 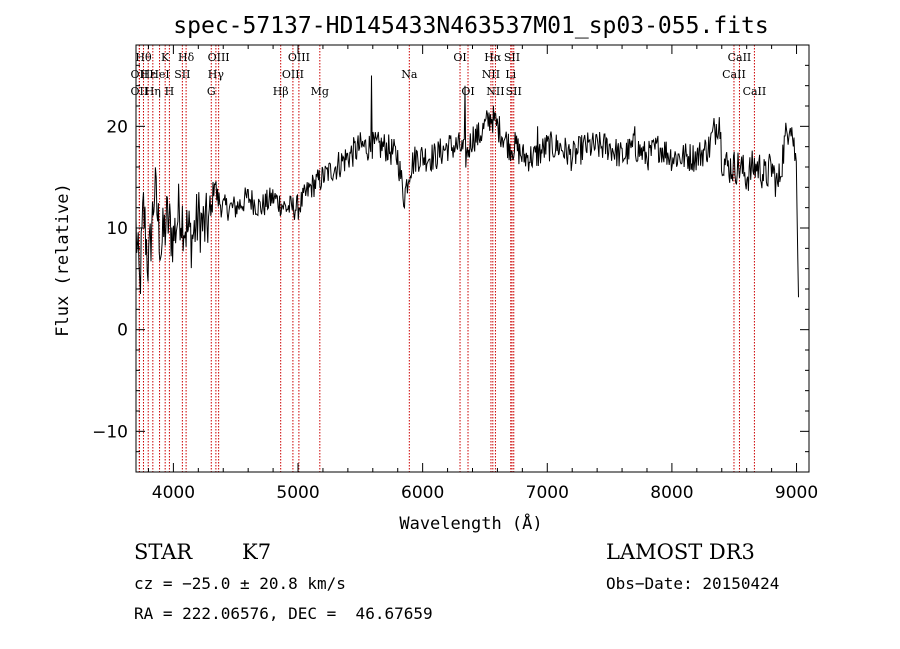 I want to click on y-axis-label: Flux (relative), so click(x=63, y=260).